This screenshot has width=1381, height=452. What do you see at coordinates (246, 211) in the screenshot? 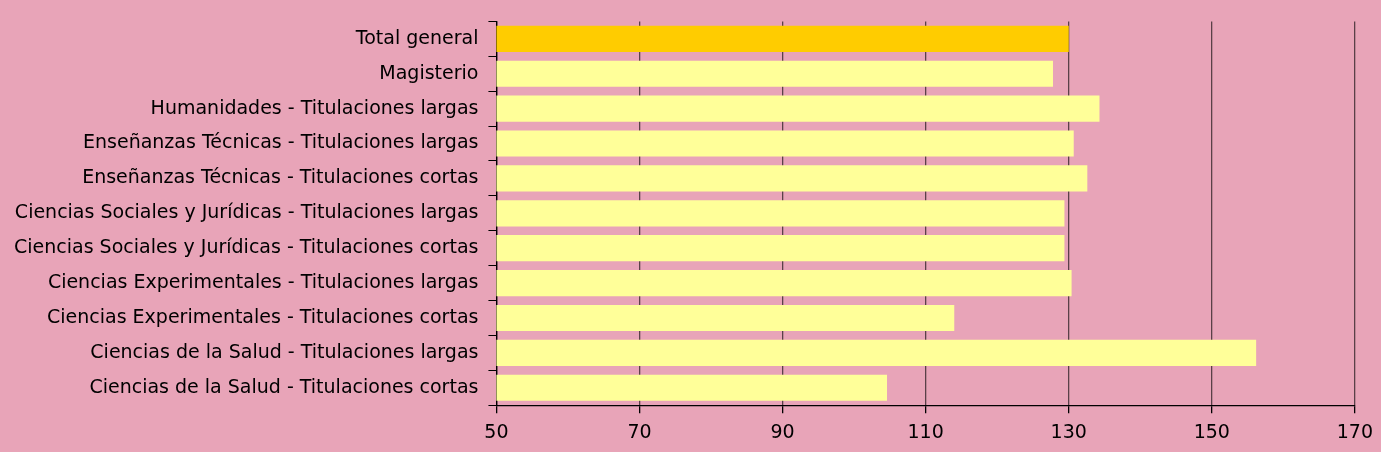
I see `y-tick-label: Ciencias Sociales y Jurídicas - Titulaciones largas` at bounding box center [246, 211].